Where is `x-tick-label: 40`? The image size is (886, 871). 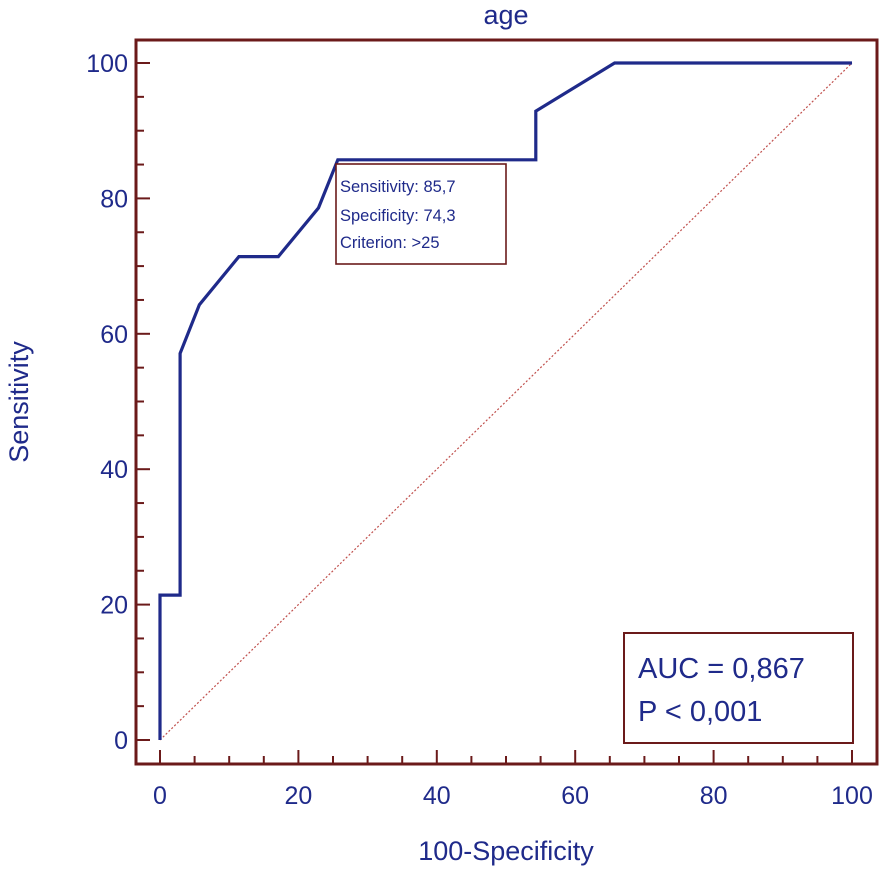
x-tick-label: 40 is located at coordinates (437, 796).